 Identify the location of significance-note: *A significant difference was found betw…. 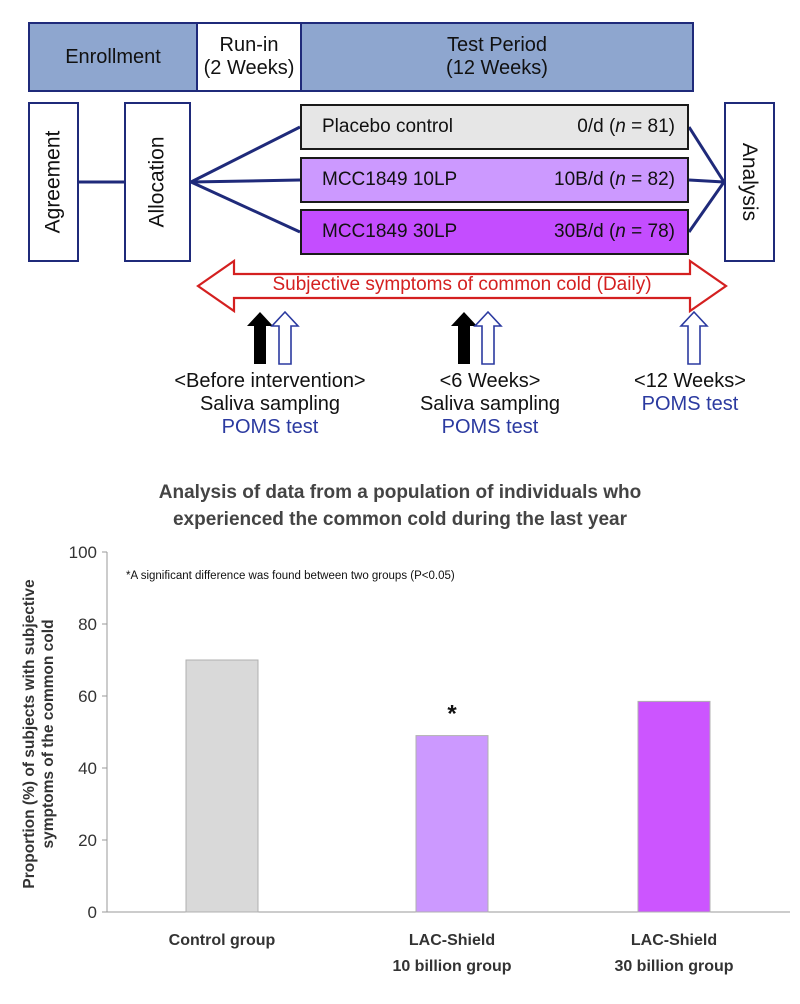
(290, 576).